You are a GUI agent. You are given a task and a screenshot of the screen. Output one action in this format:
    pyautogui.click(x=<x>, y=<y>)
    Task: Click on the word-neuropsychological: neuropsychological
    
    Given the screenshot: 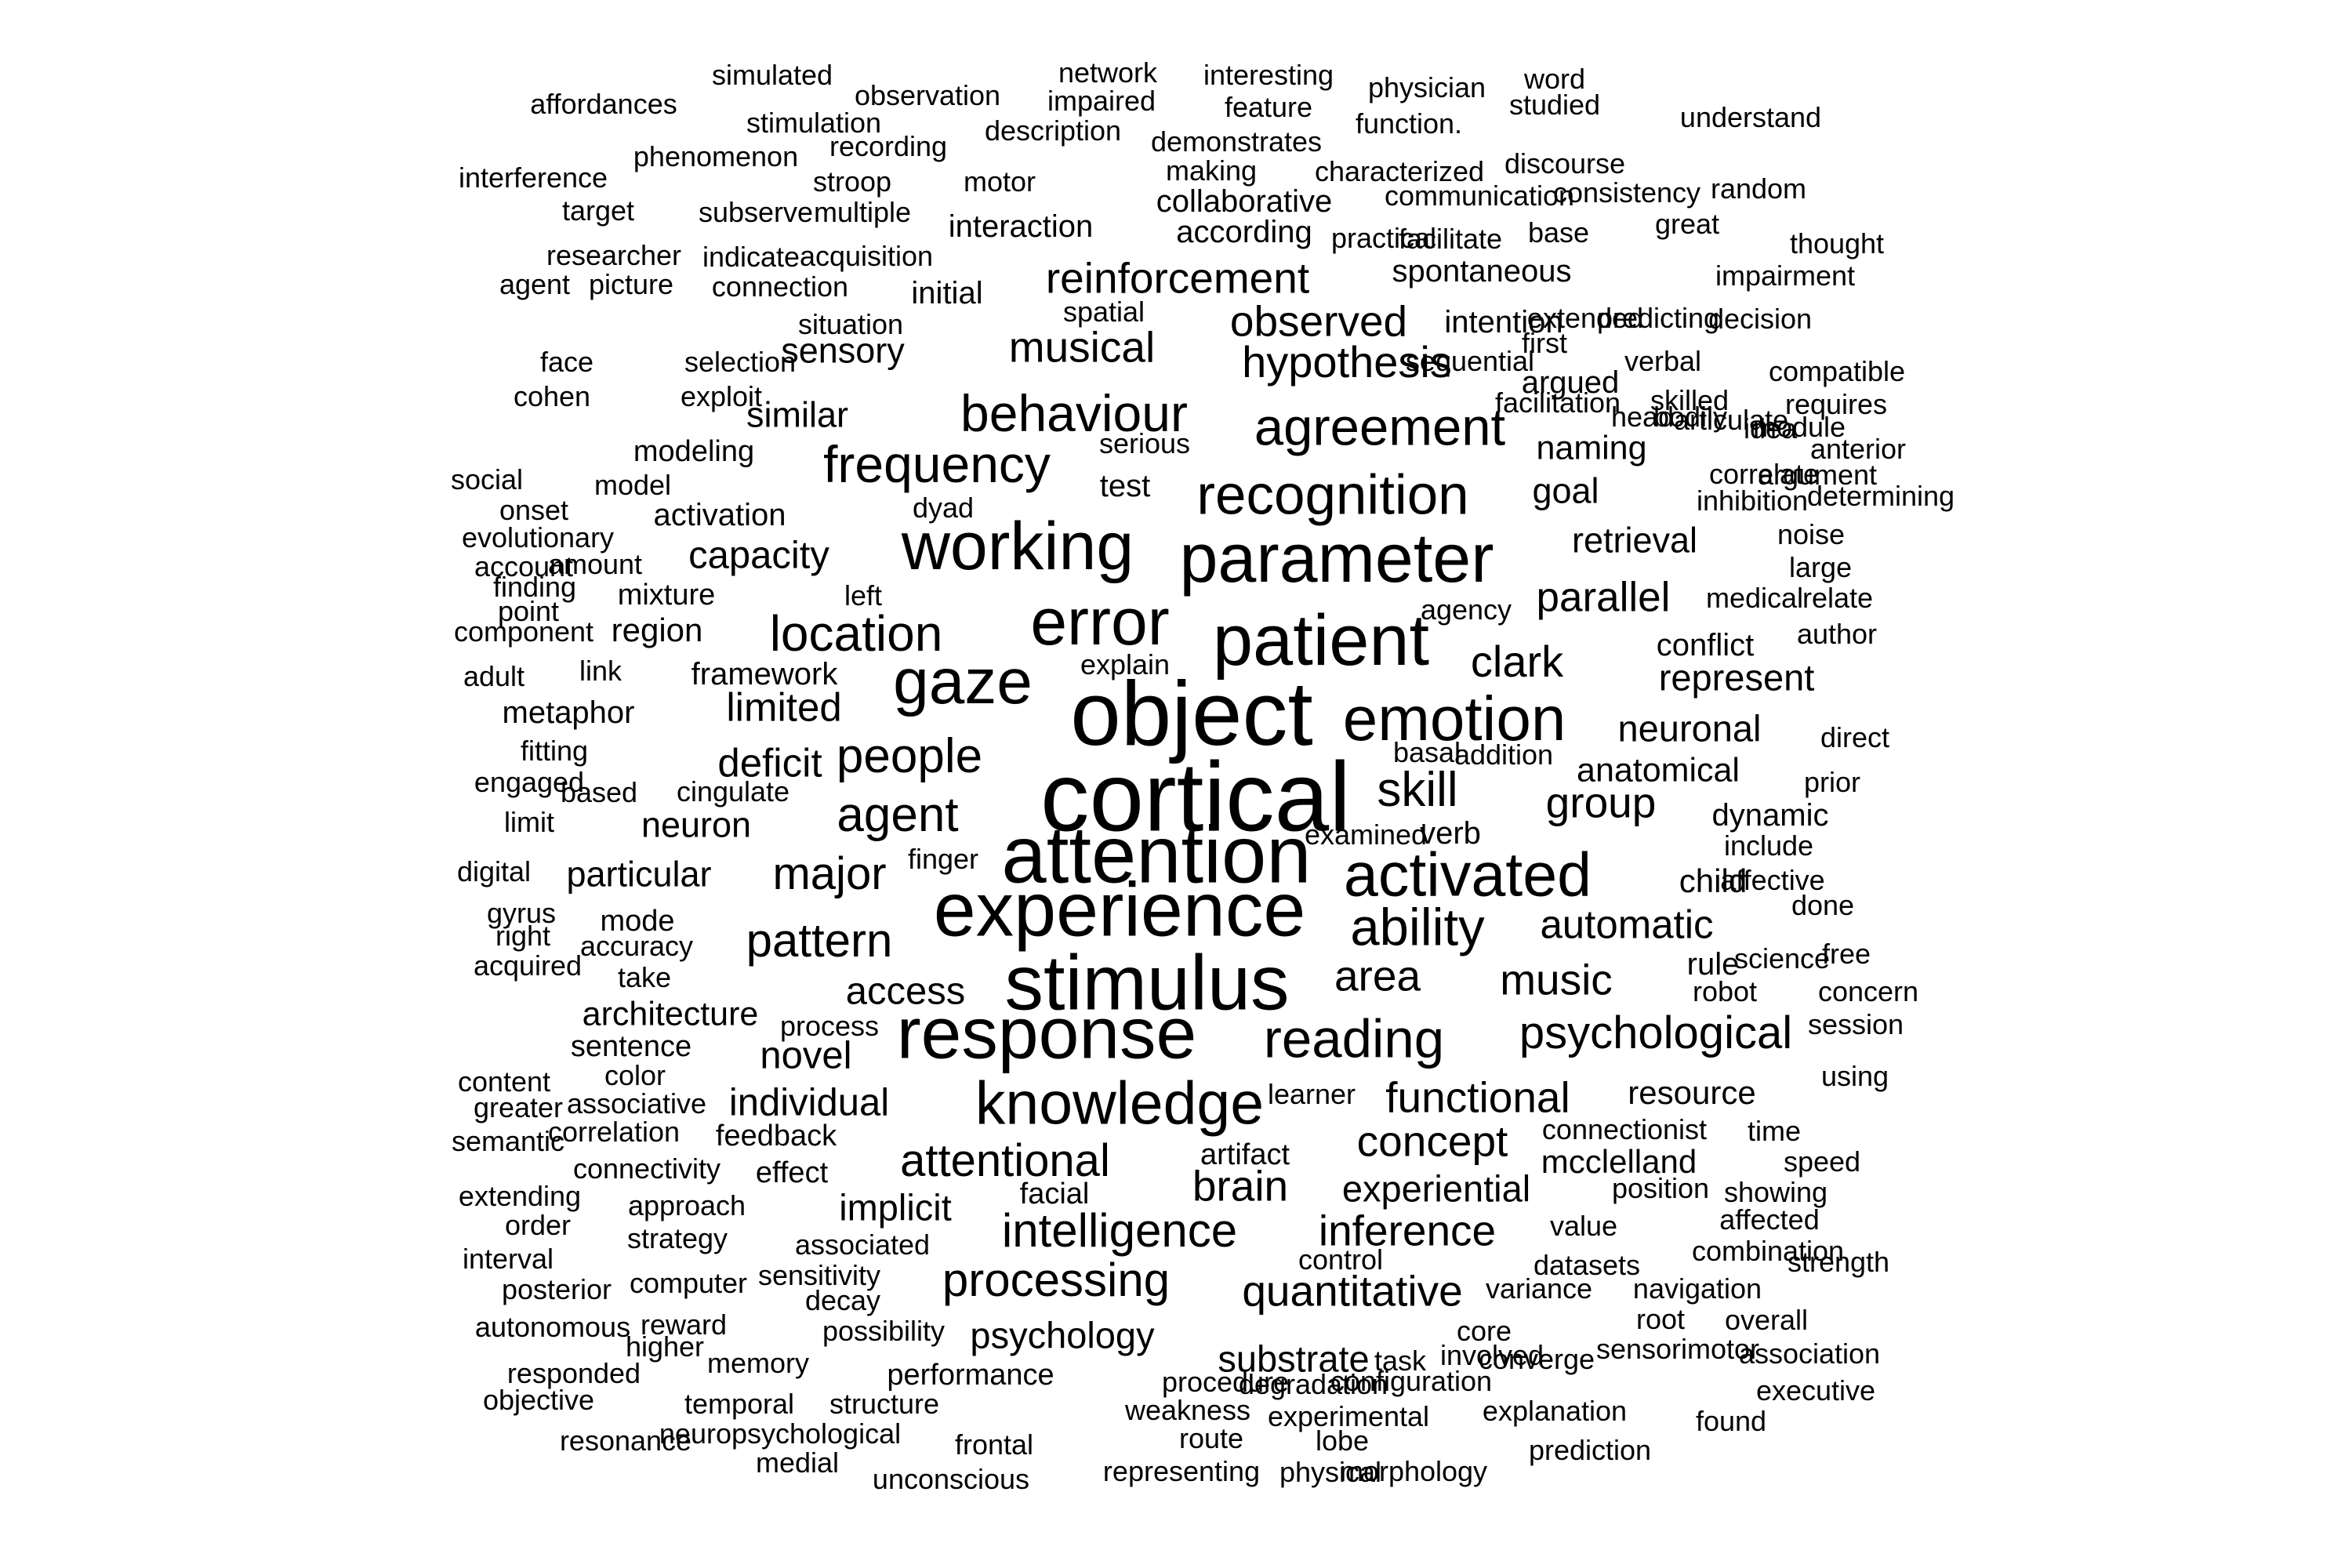 What is the action you would take?
    pyautogui.click(x=780, y=1433)
    